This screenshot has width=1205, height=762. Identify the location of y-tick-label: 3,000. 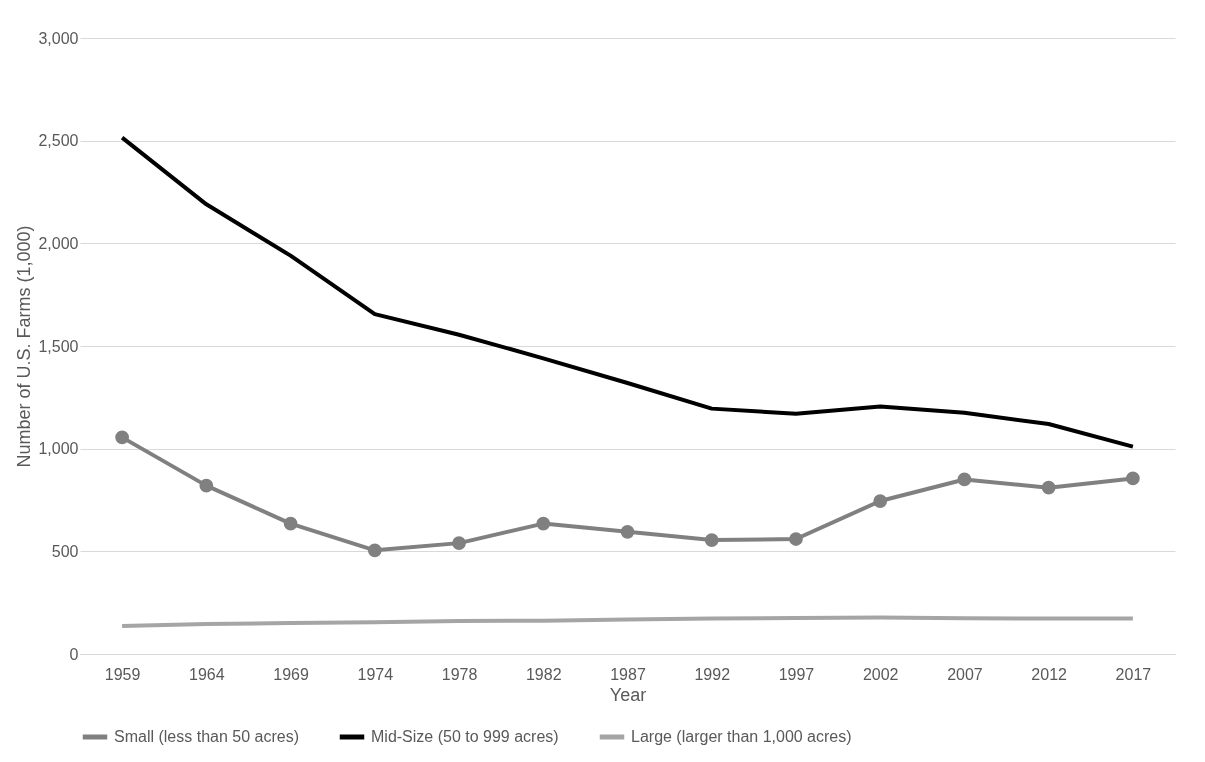
(58, 38).